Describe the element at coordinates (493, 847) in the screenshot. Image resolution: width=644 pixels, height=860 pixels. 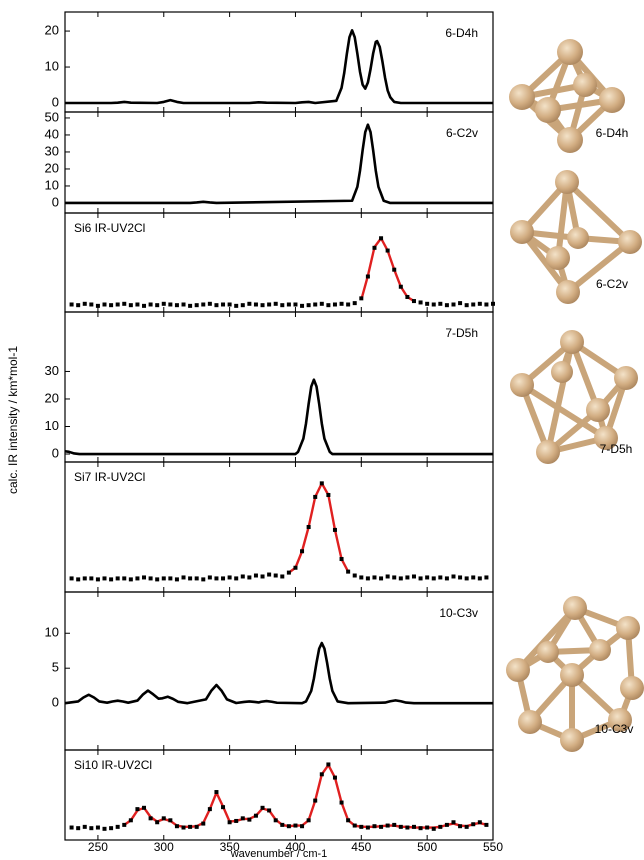
I see `x-tick-label: 550` at that location.